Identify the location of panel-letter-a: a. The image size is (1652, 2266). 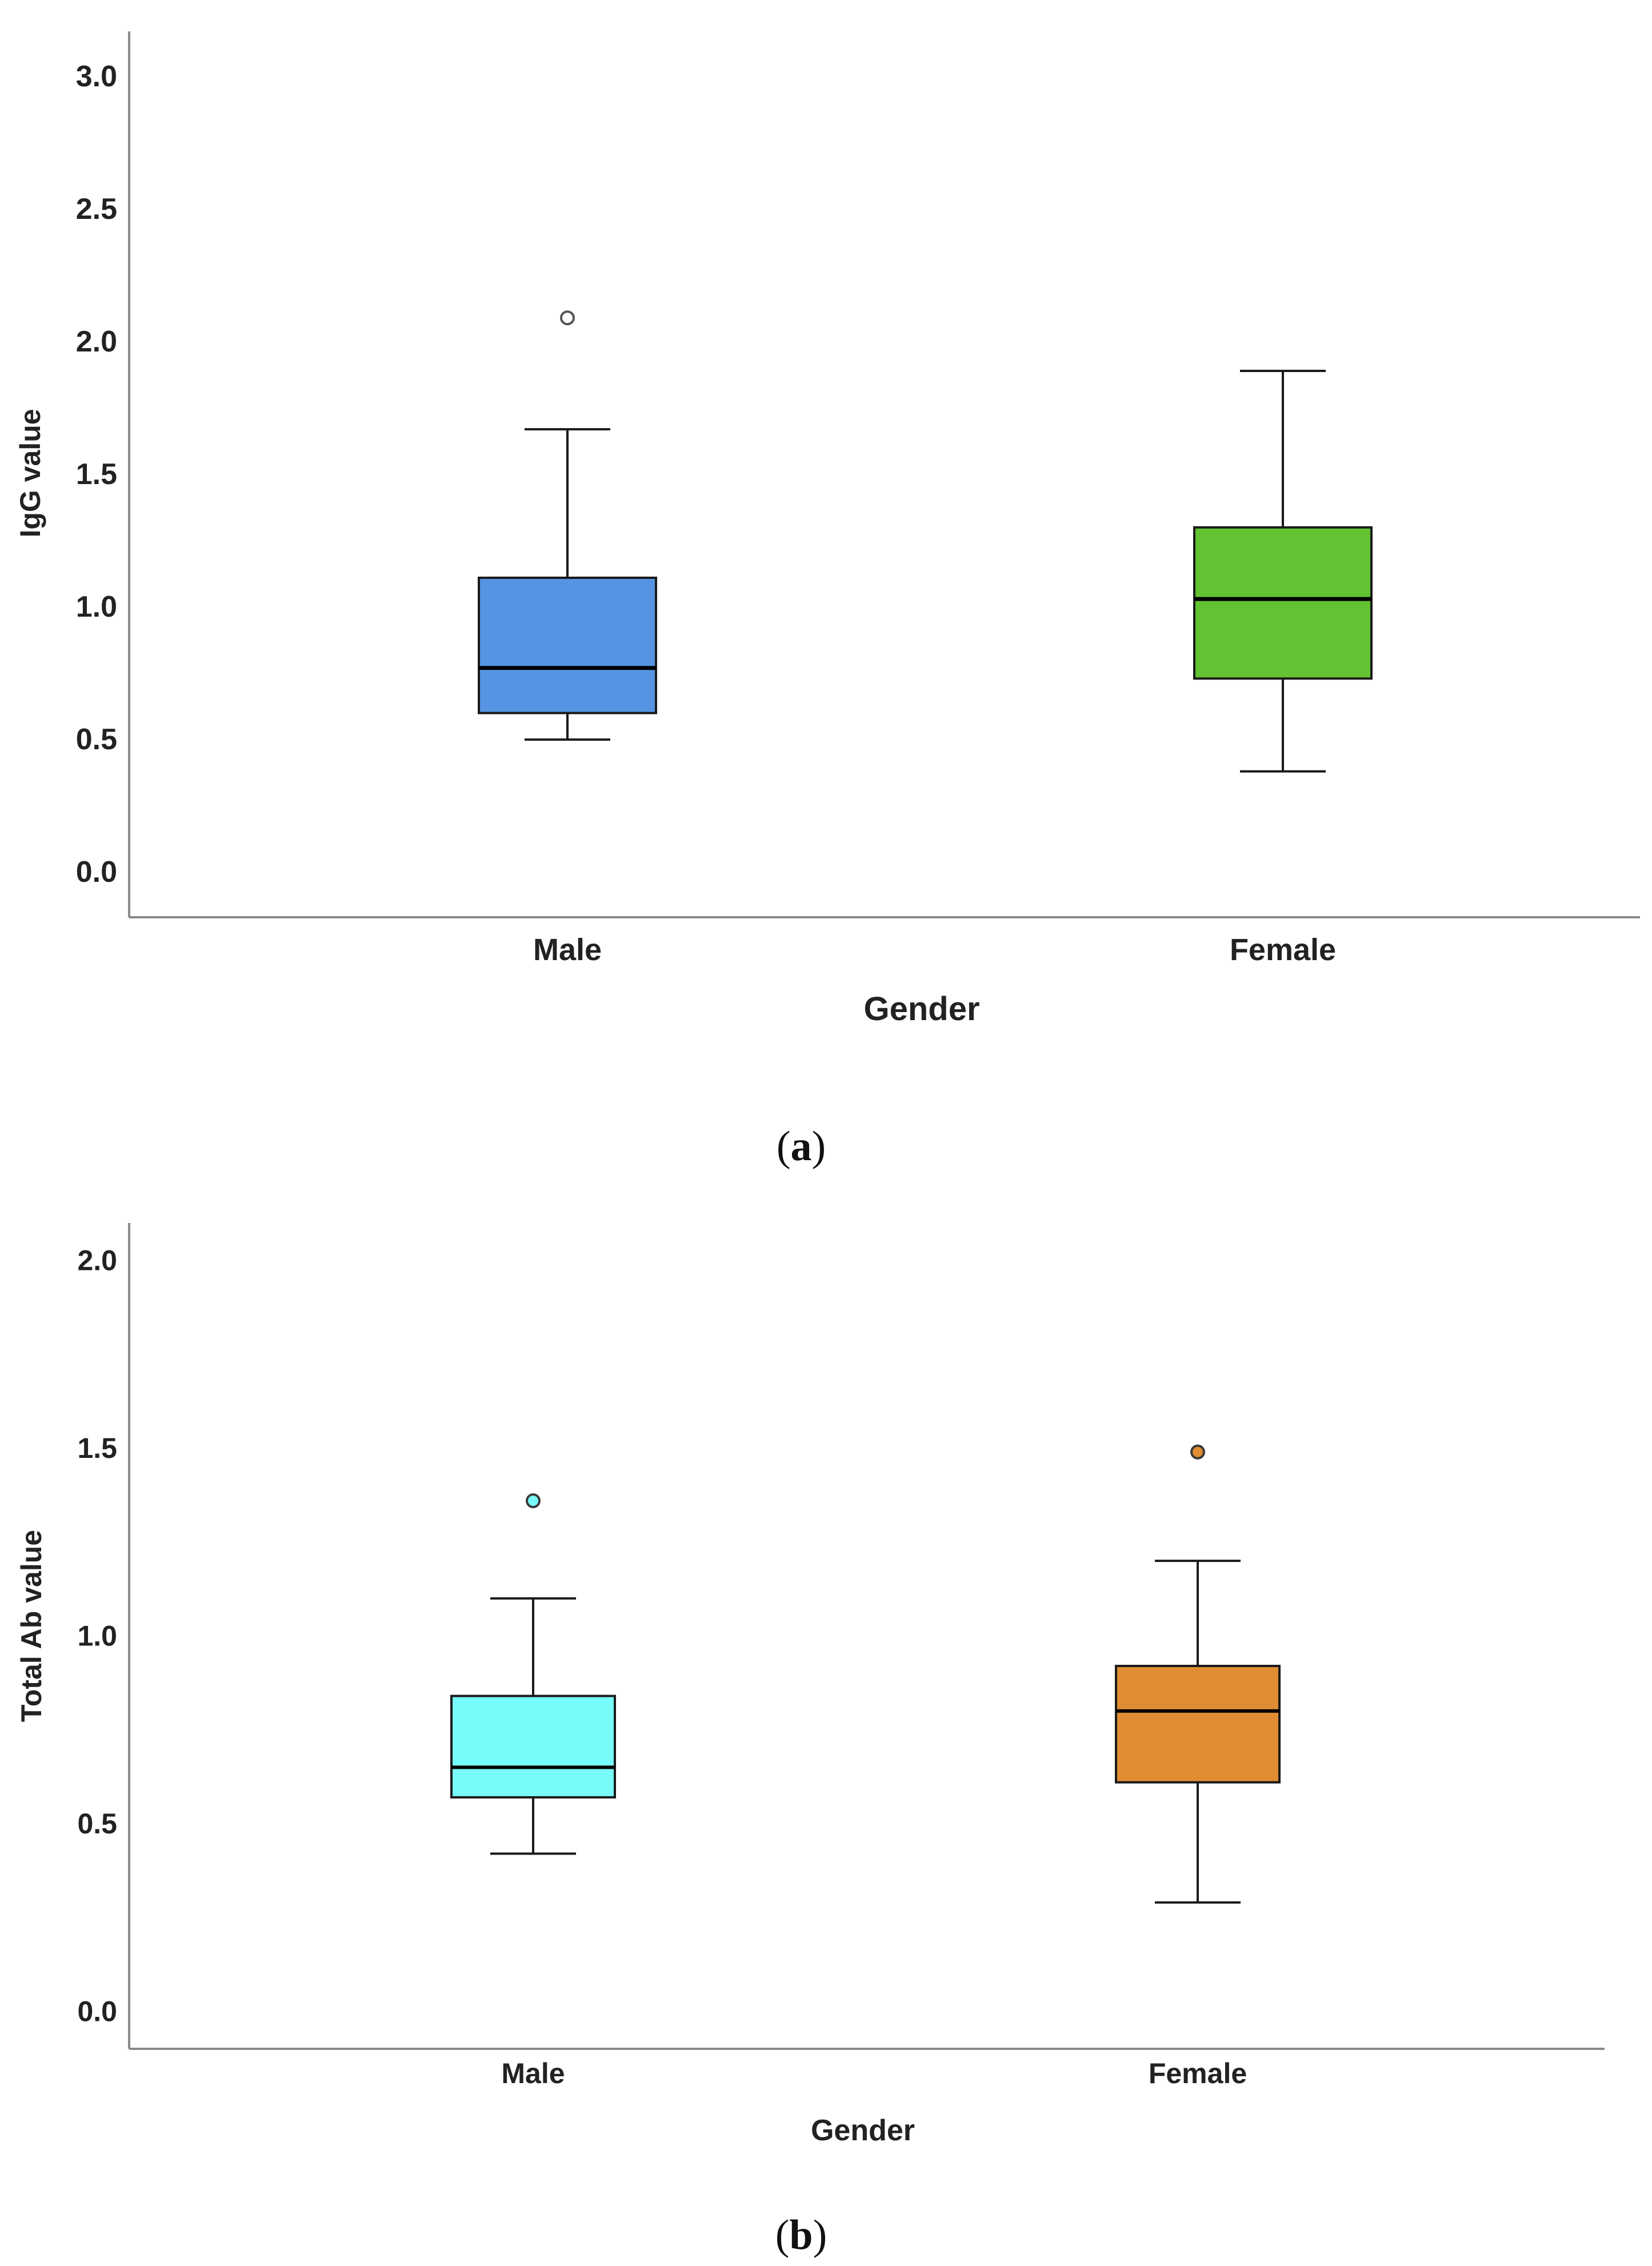
(801, 1146).